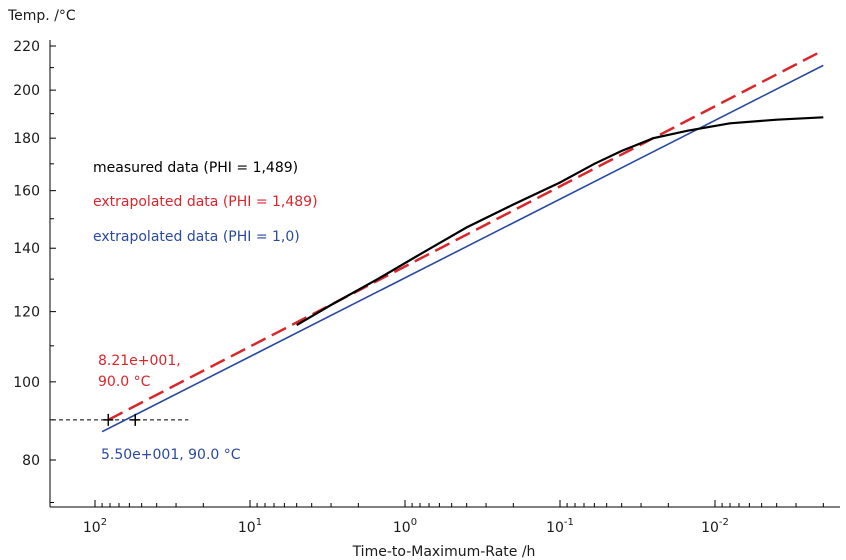 Image resolution: width=846 pixels, height=560 pixels. What do you see at coordinates (124, 382) in the screenshot?
I see `annotation-red-line2: 90.0 °C` at bounding box center [124, 382].